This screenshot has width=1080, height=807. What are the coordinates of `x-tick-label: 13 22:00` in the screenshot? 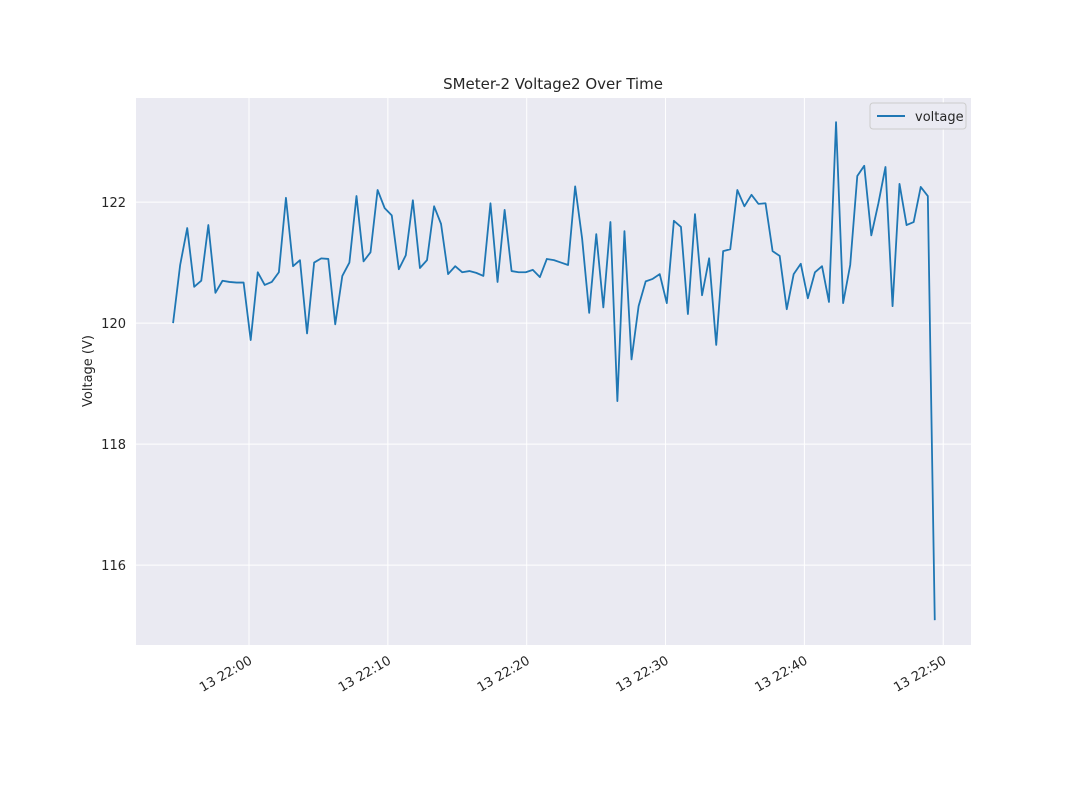 It's located at (226, 674).